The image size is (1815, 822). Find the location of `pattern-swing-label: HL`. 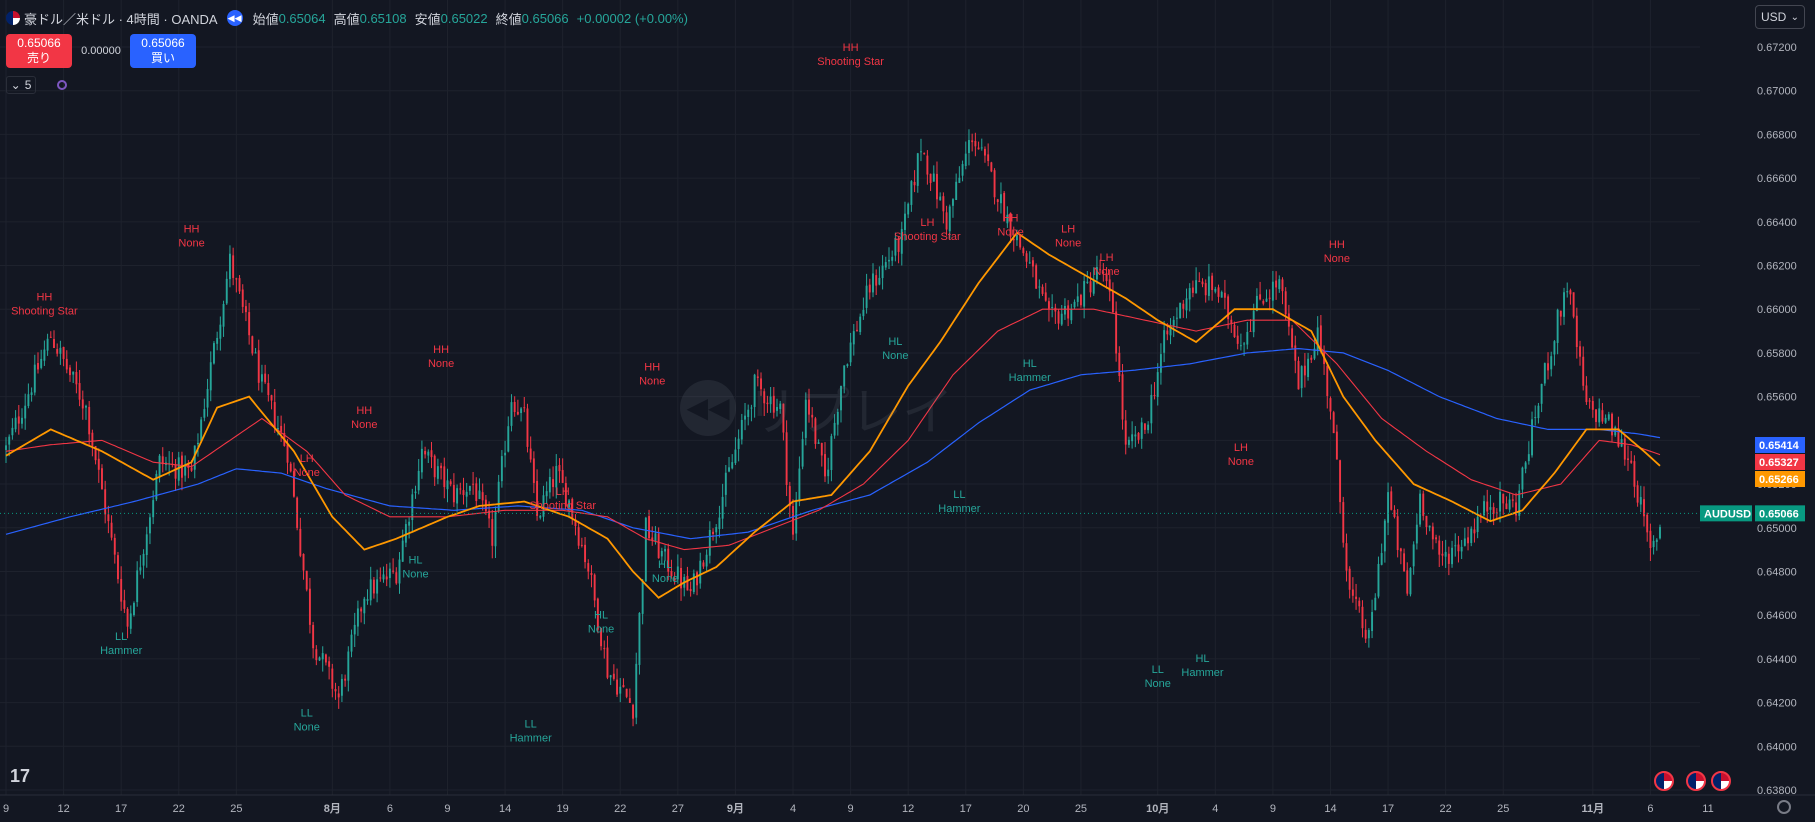

pattern-swing-label: HL is located at coordinates (601, 615).